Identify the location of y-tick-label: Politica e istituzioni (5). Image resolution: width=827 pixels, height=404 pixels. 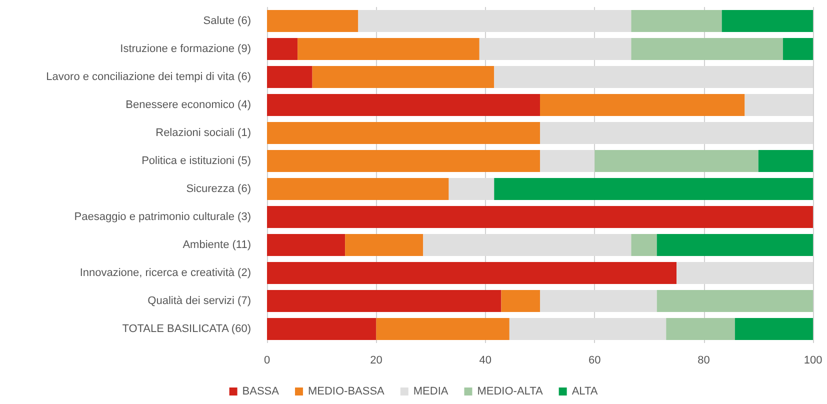
(196, 161).